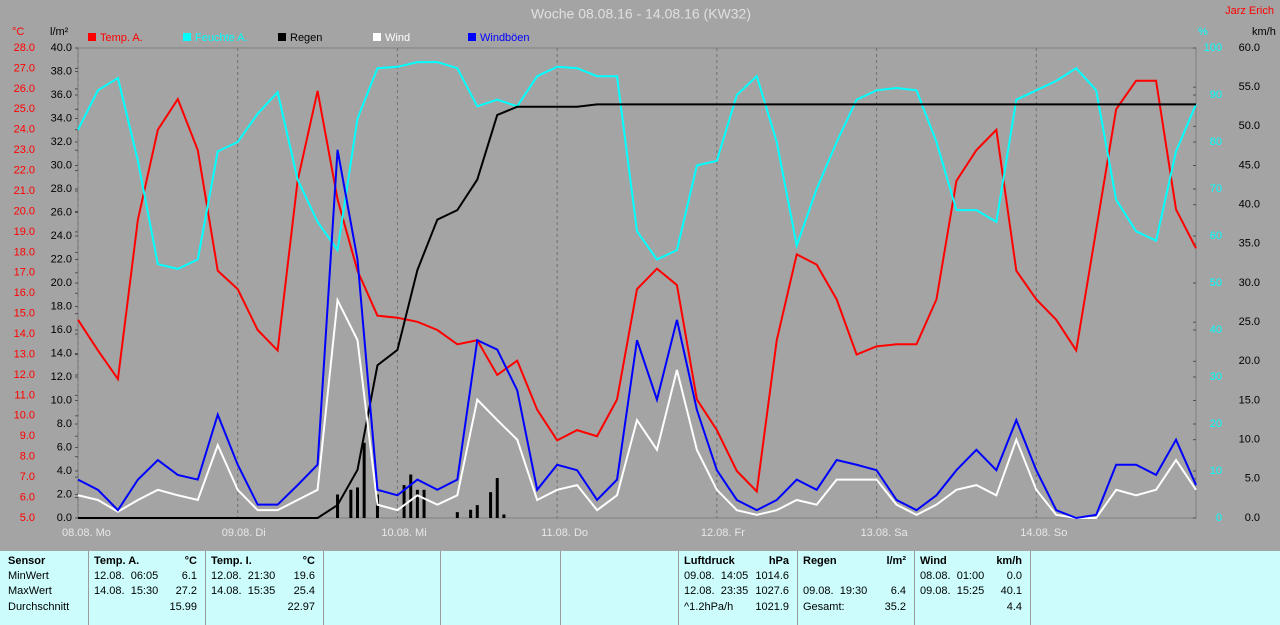 The width and height of the screenshot is (1280, 625). Describe the element at coordinates (1252, 518) in the screenshot. I see `y4-tick-label: 0.0` at that location.